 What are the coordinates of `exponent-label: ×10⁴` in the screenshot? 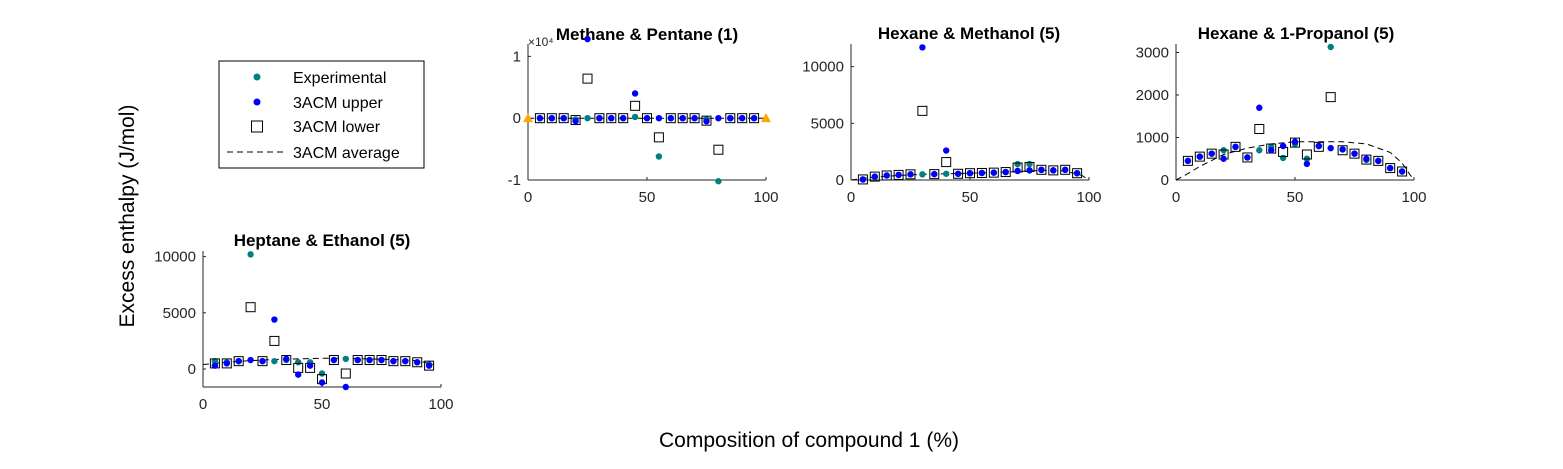 It's located at (541, 42).